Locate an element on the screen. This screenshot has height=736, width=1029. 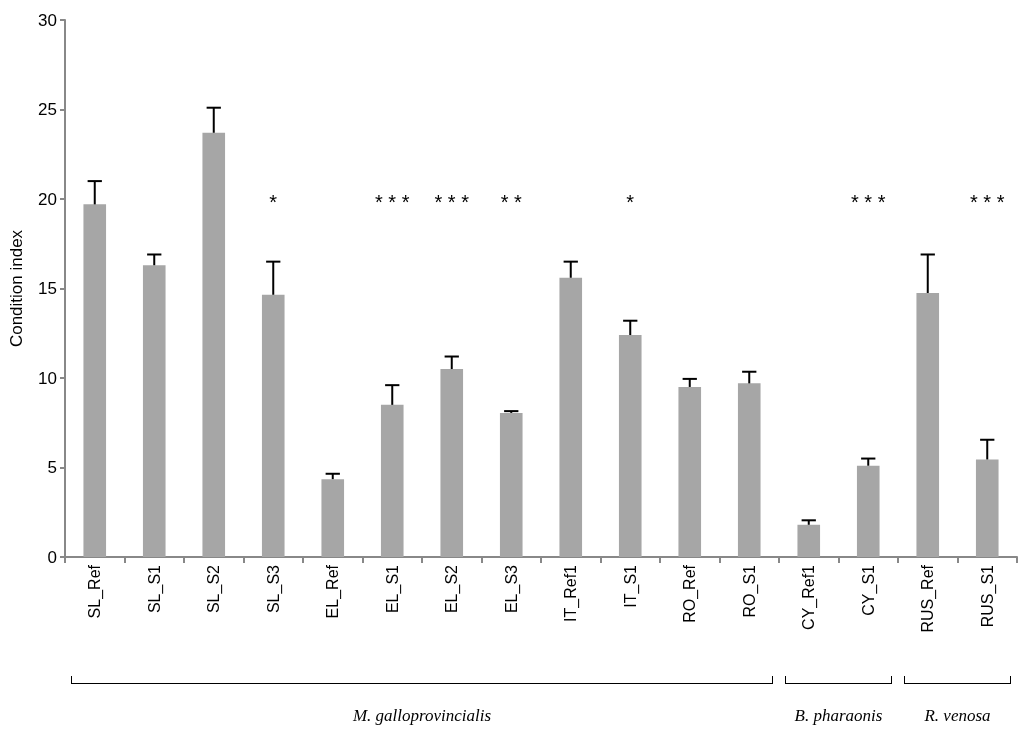
y-tick-label: 30 is located at coordinates (47, 20).